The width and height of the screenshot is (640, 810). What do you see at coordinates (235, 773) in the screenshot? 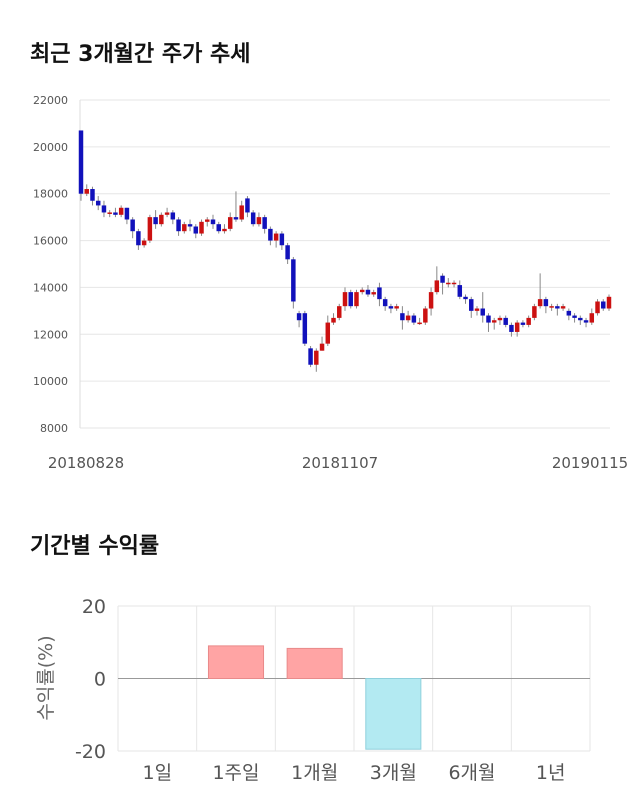
I see `period-x-tick: 1주일` at bounding box center [235, 773].